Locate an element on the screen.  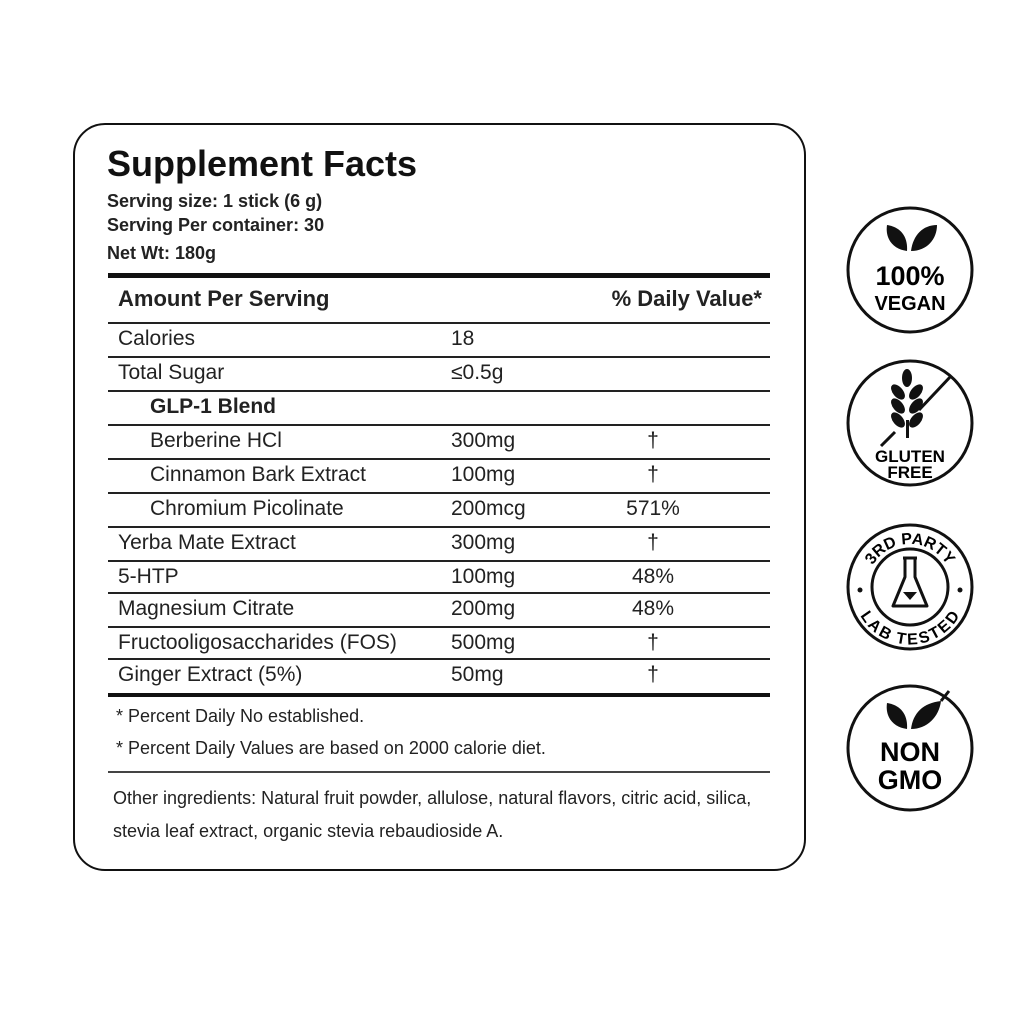
nutrient-amount: 200mcg is located at coordinates (488, 508).